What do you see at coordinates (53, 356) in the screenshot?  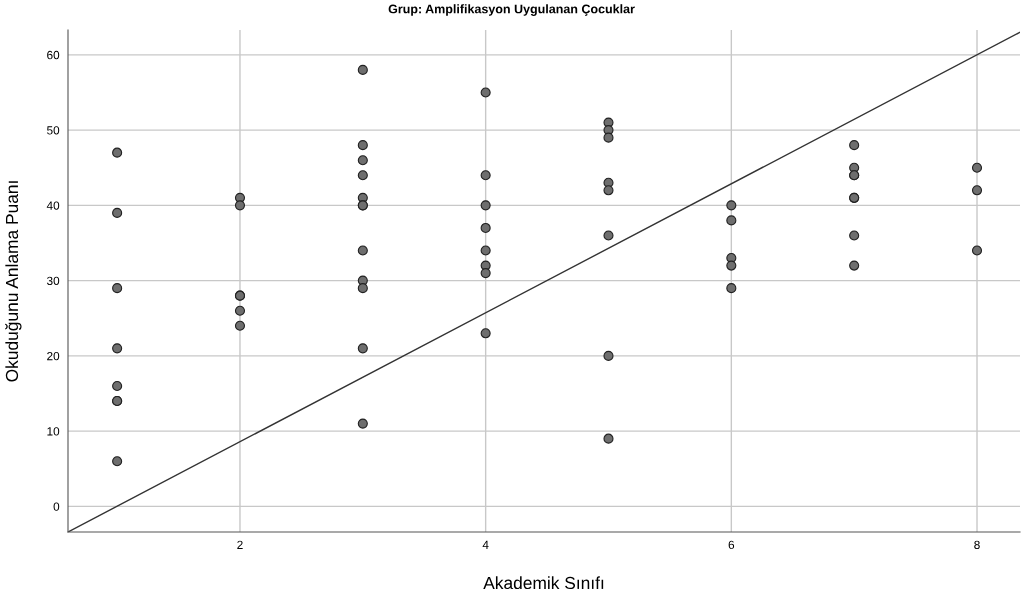 I see `y-tick-label: 20` at bounding box center [53, 356].